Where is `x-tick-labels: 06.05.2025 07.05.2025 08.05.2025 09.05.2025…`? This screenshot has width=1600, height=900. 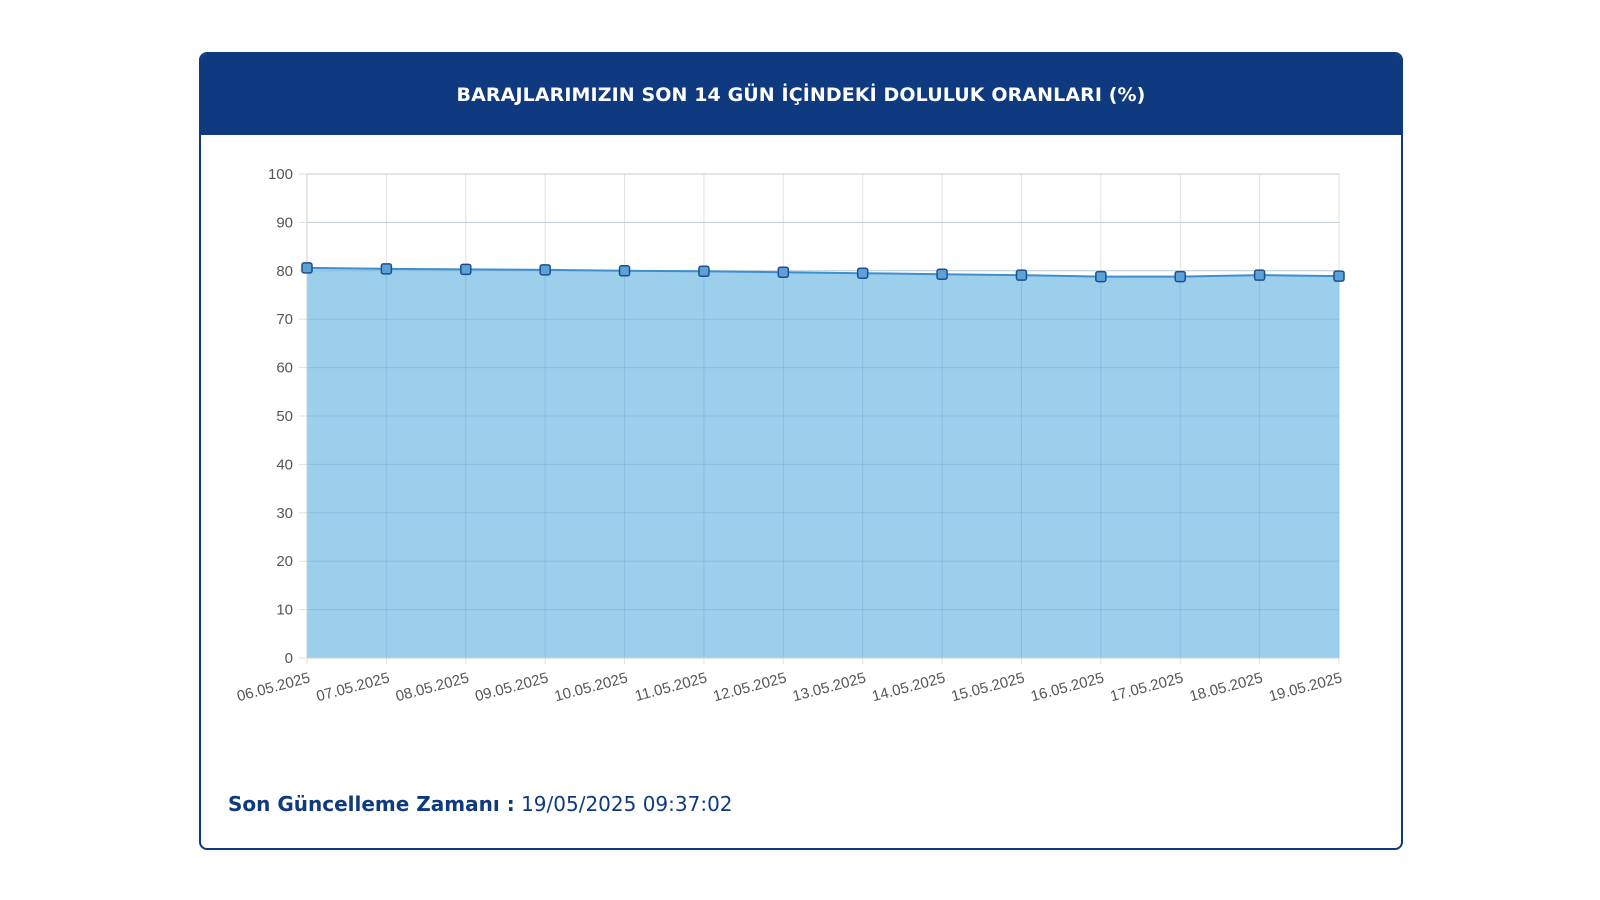
x-tick-labels: 06.05.2025 07.05.2025 08.05.2025 09.05.2025… is located at coordinates (789, 687).